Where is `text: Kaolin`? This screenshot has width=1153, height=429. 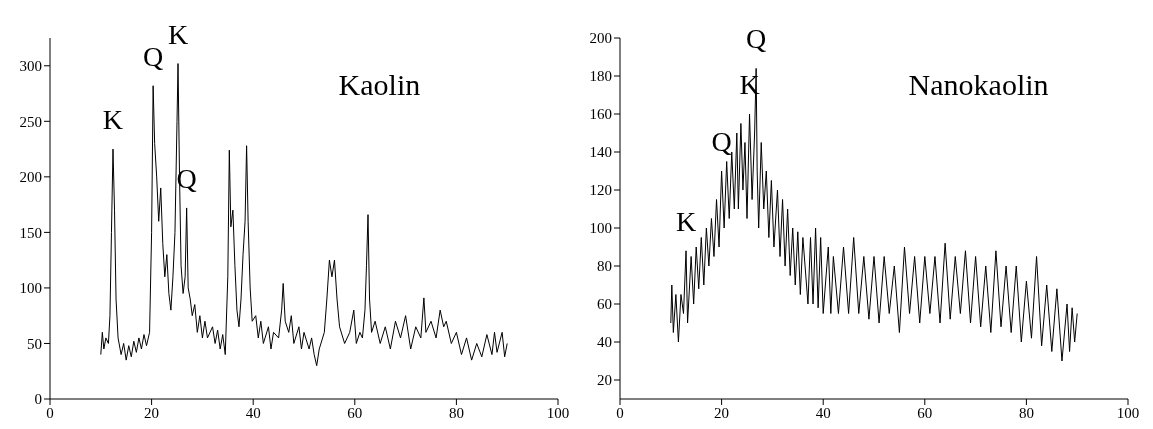
text: Kaolin is located at coordinates (379, 85).